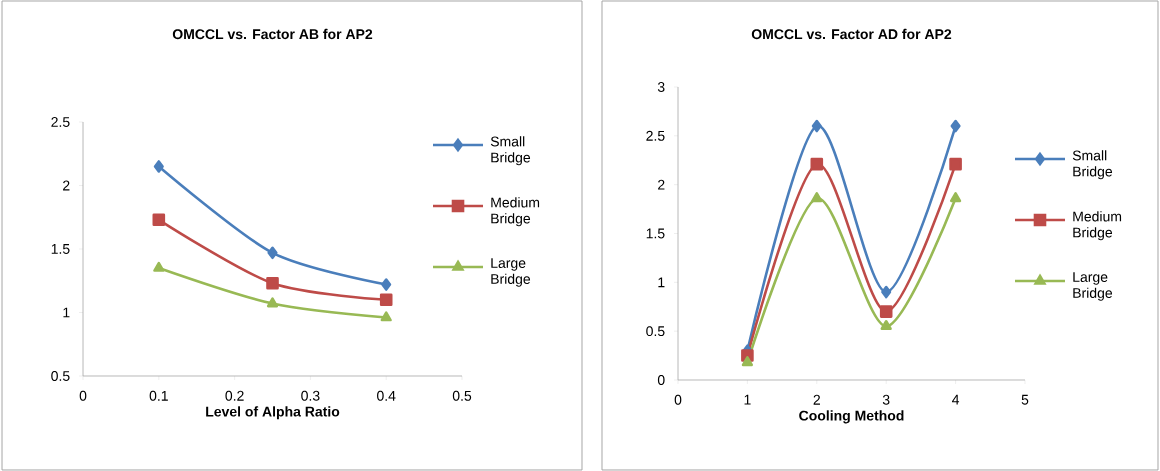 This screenshot has width=1160, height=471. What do you see at coordinates (462, 395) in the screenshot?
I see `x-tick-label: 0.5` at bounding box center [462, 395].